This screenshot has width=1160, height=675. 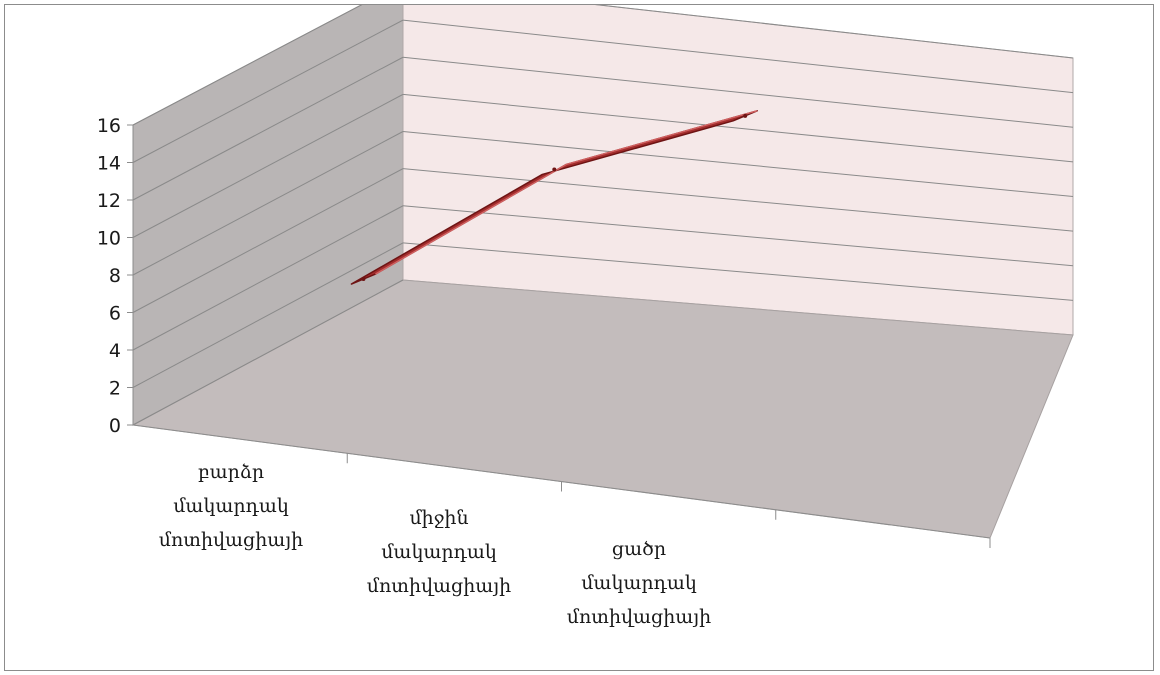 I want to click on y-tick-label: 2, so click(x=115, y=389).